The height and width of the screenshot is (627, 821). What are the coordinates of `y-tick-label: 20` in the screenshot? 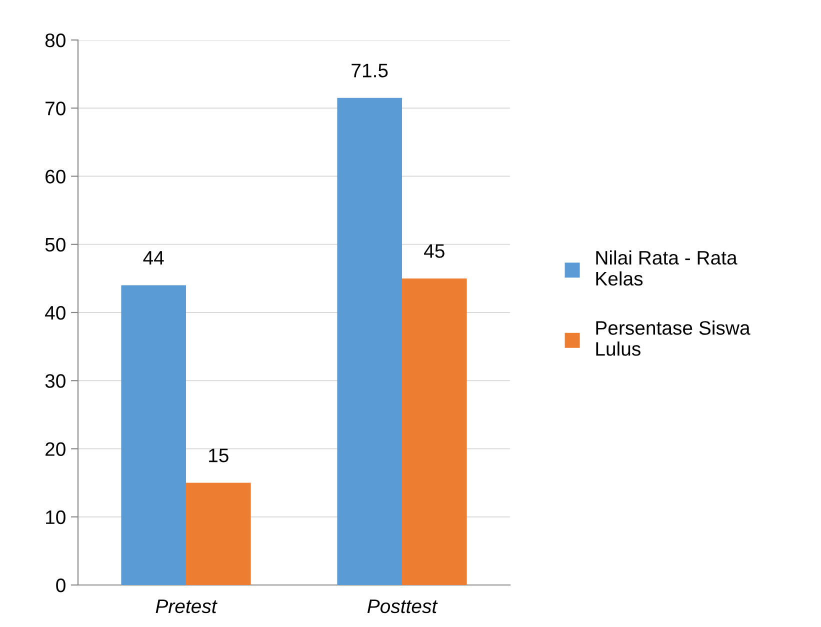 It's located at (56, 449).